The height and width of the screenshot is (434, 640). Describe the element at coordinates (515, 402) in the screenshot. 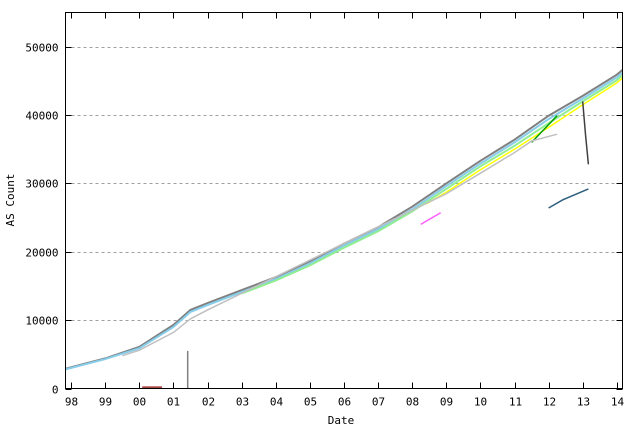

I see `x-tick-label: 11` at that location.